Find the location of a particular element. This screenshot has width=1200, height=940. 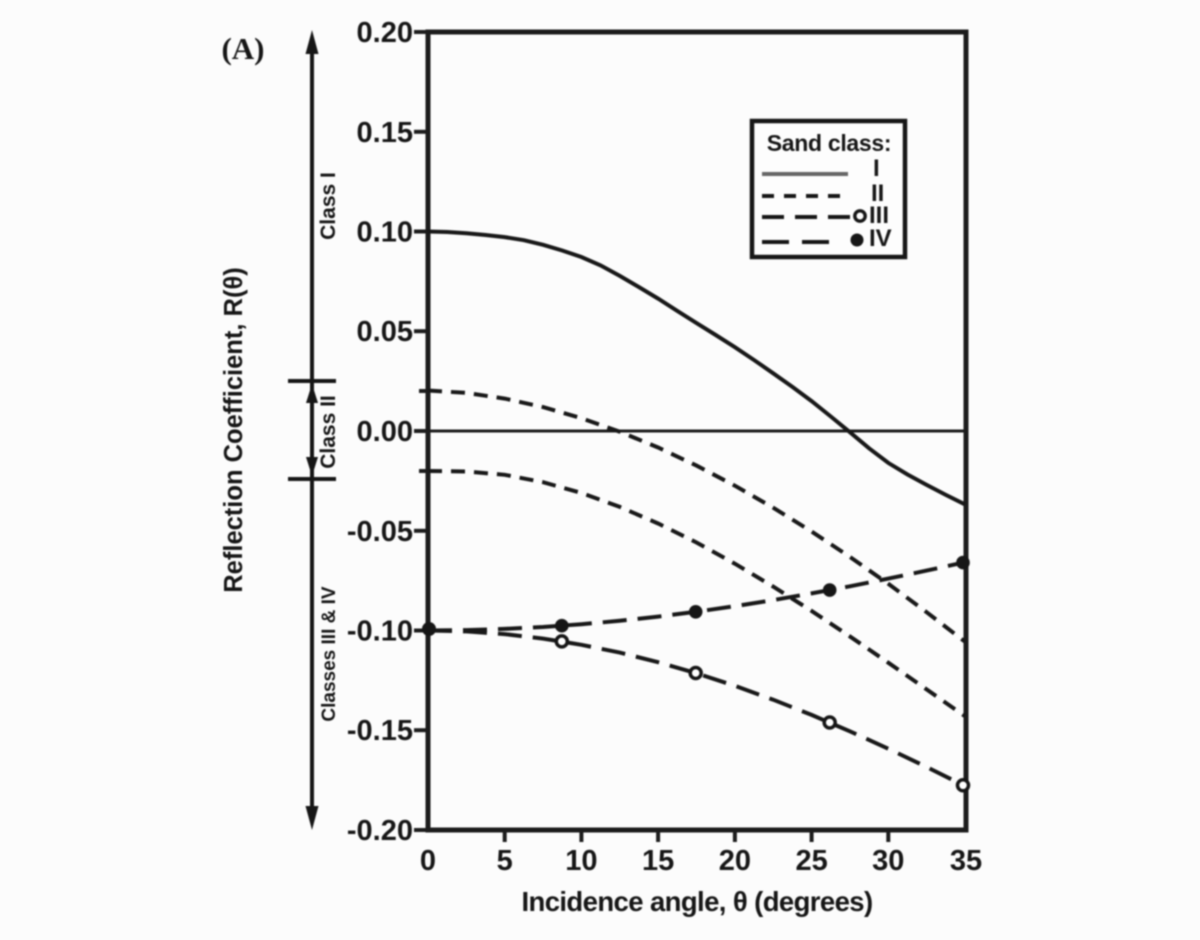

svg-text: IV is located at coordinates (880, 238).